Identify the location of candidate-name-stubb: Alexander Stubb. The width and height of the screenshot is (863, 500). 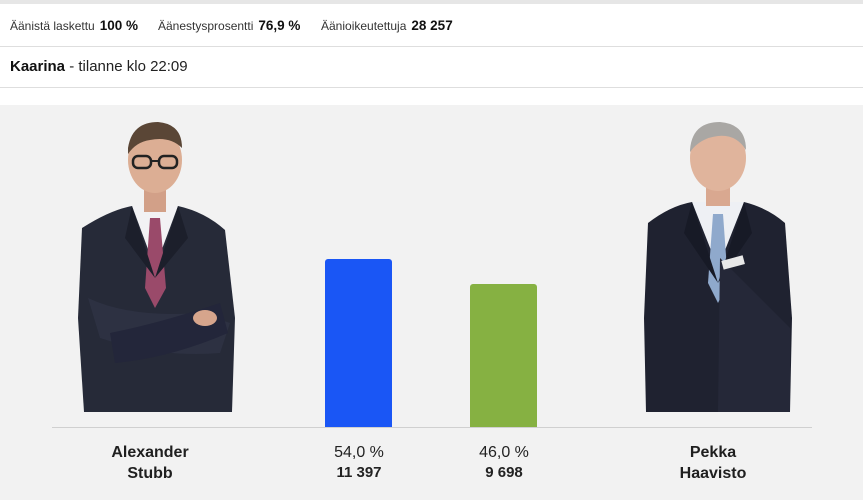
(150, 463).